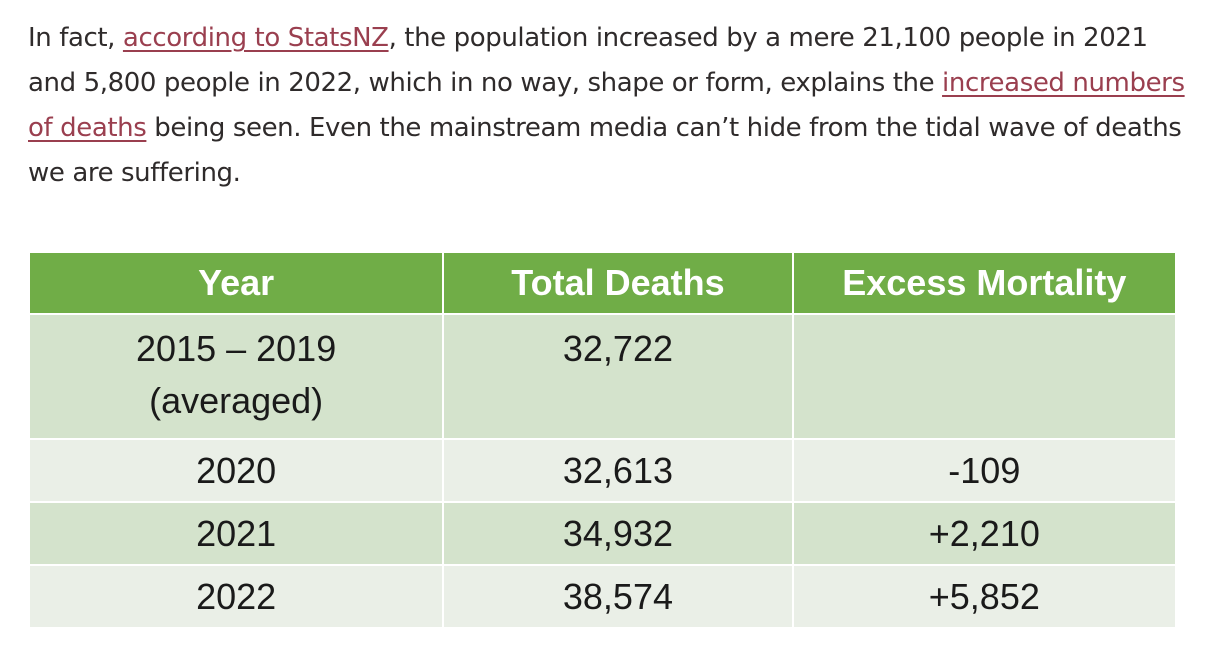 The height and width of the screenshot is (648, 1208). Describe the element at coordinates (984, 283) in the screenshot. I see `header-excess-mortality: Excess Mortality` at that location.